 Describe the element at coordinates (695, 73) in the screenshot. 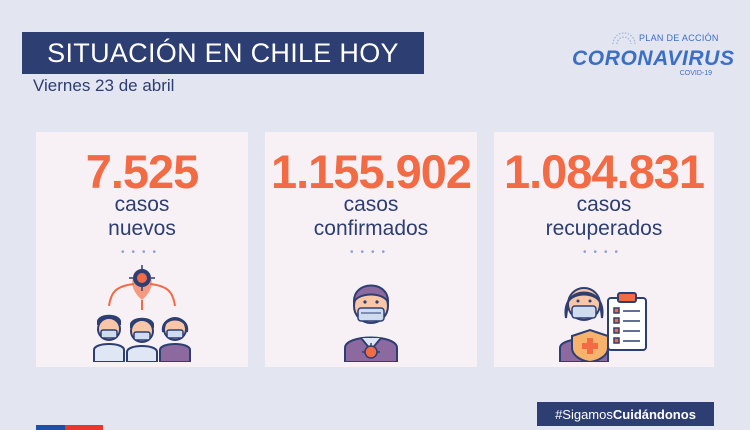

I see `logo-covid-text: COVID-19` at that location.